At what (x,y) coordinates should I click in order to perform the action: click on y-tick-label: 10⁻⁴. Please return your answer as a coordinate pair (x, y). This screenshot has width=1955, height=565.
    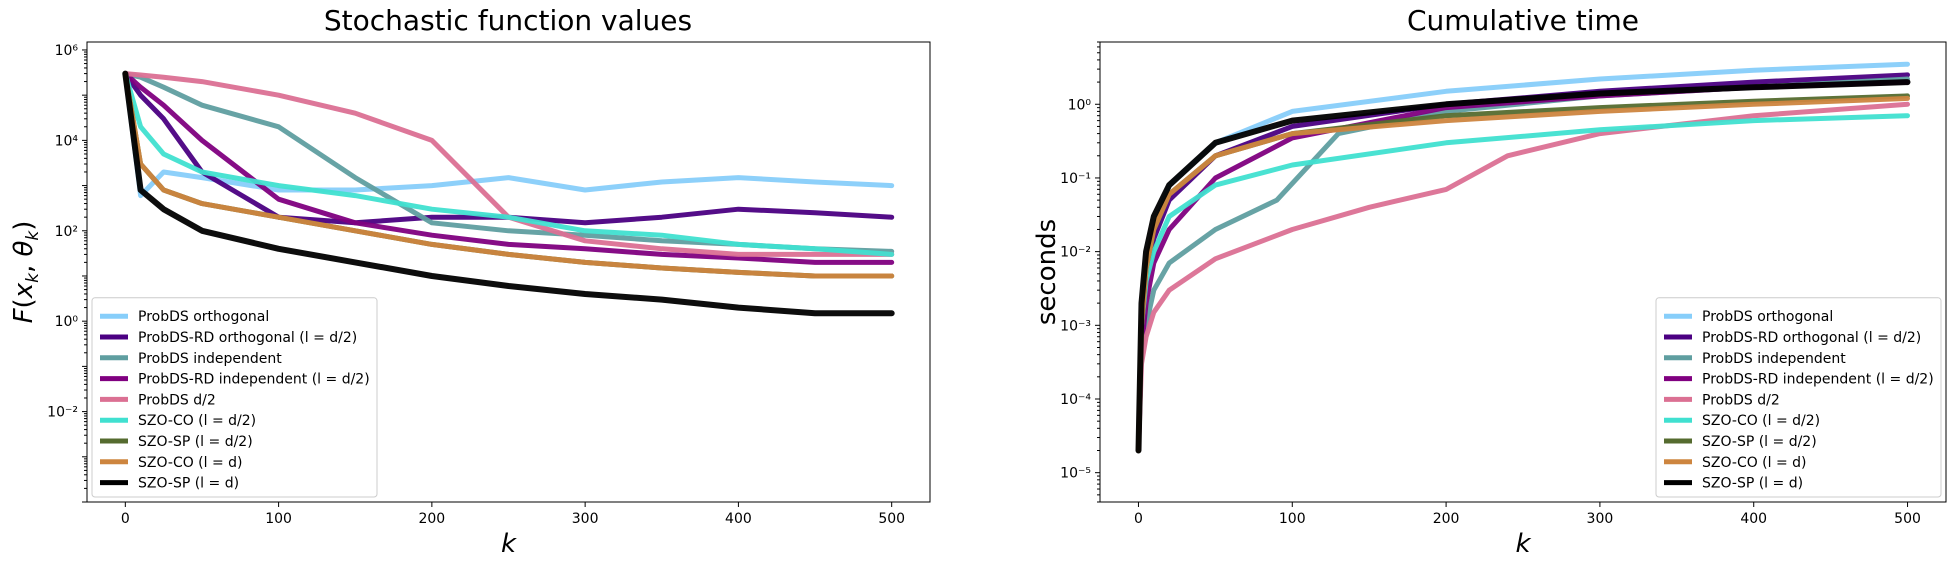
    Looking at the image, I should click on (1075, 400).